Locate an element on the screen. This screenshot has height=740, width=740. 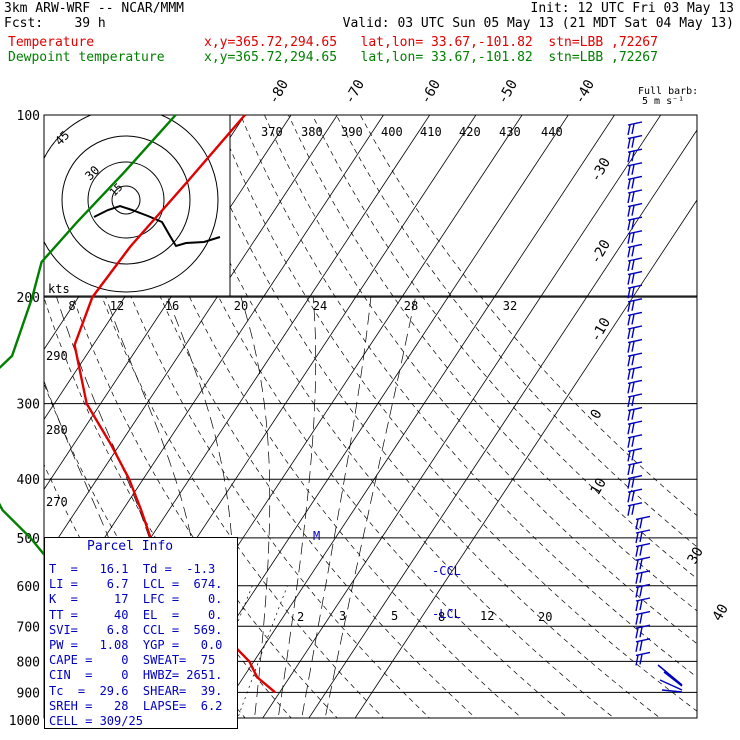
isotherm-label: -70 is located at coordinates (355, 92).